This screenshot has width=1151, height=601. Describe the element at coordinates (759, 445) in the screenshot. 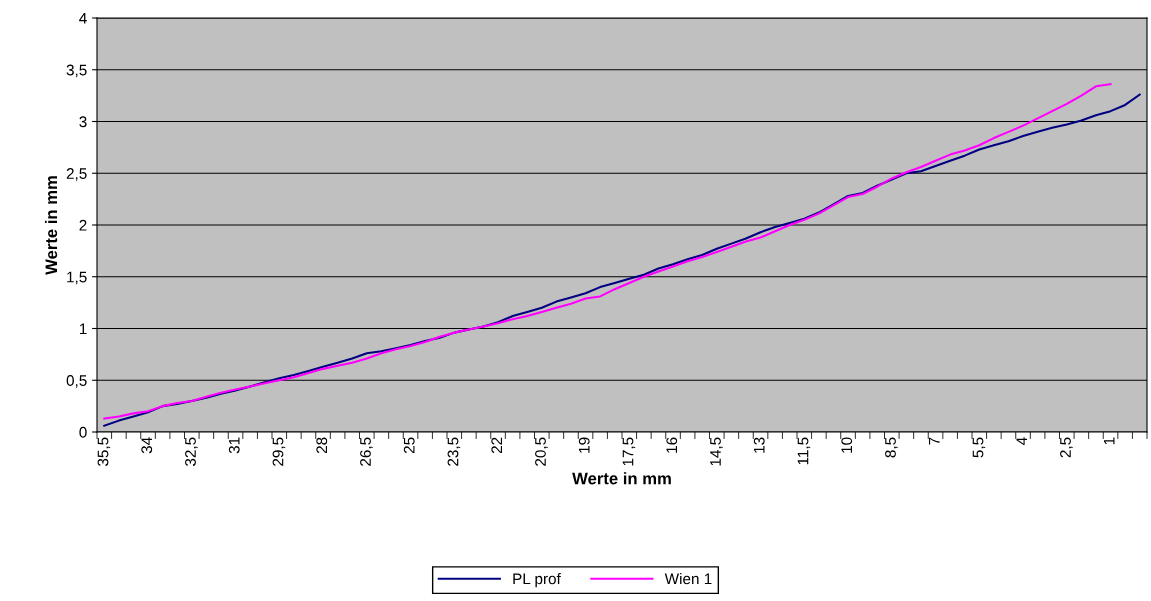

I see `x-tick-label: 13` at that location.